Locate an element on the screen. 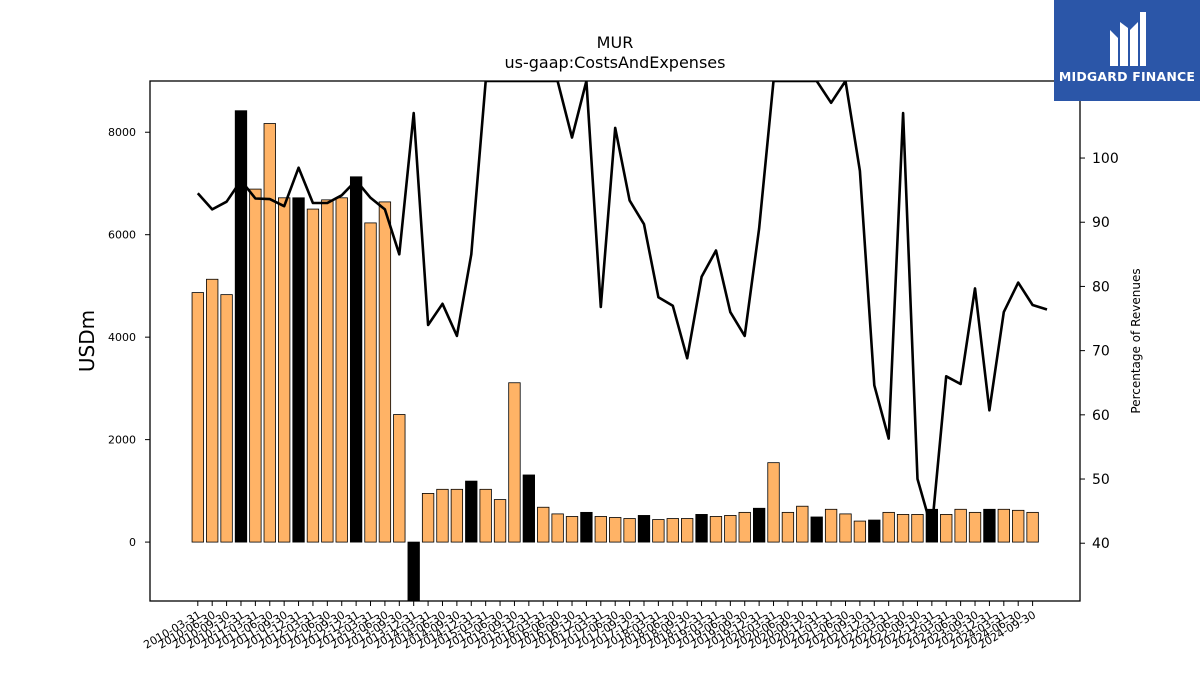 This screenshot has width=1200, height=675. y2-tick-label: 50 is located at coordinates (1101, 480).